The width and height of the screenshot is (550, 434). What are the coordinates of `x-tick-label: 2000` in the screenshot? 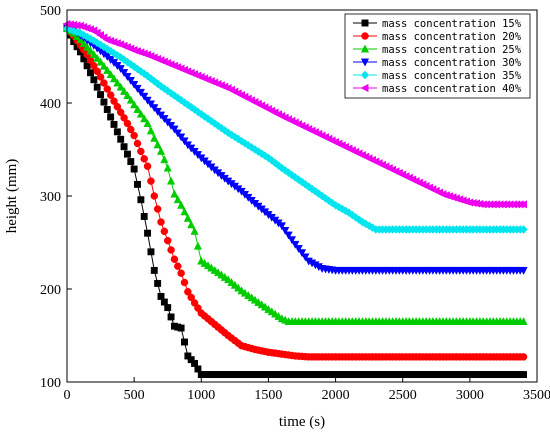 It's located at (336, 395).